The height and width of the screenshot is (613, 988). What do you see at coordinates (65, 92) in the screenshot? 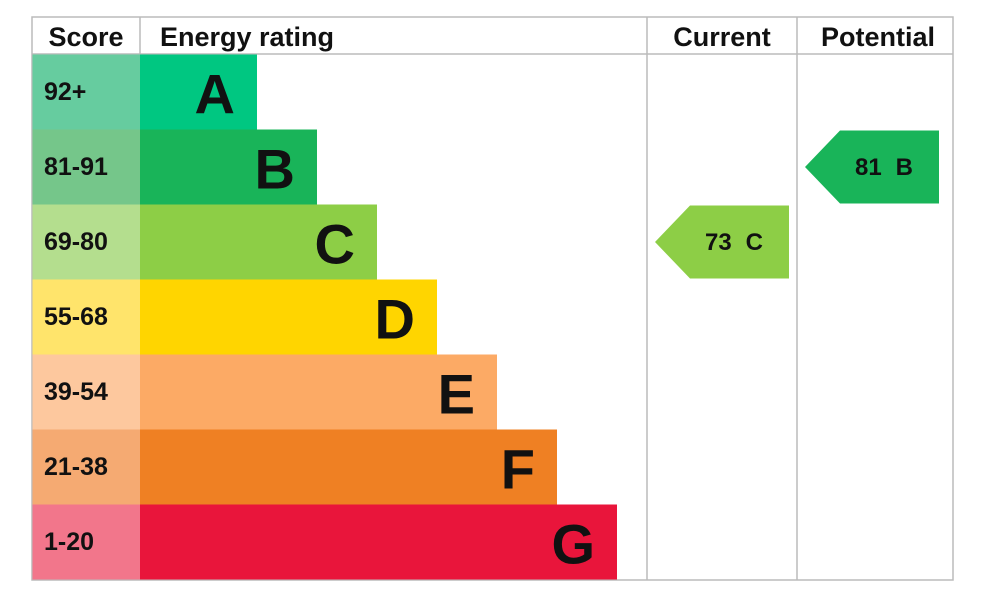
I see `score-label: 92+` at bounding box center [65, 92].